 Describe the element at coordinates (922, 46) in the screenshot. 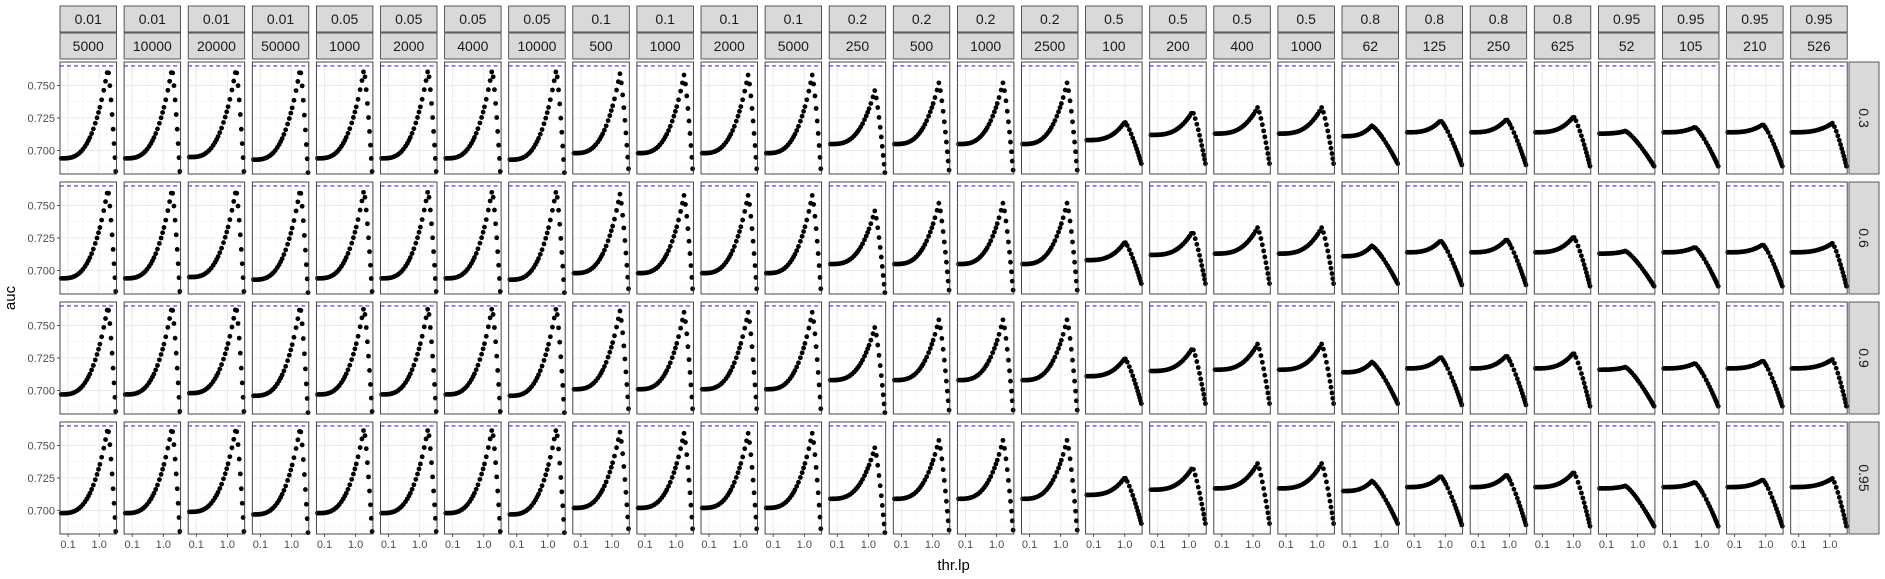

I see `column-strip-bottom-label: 500` at that location.